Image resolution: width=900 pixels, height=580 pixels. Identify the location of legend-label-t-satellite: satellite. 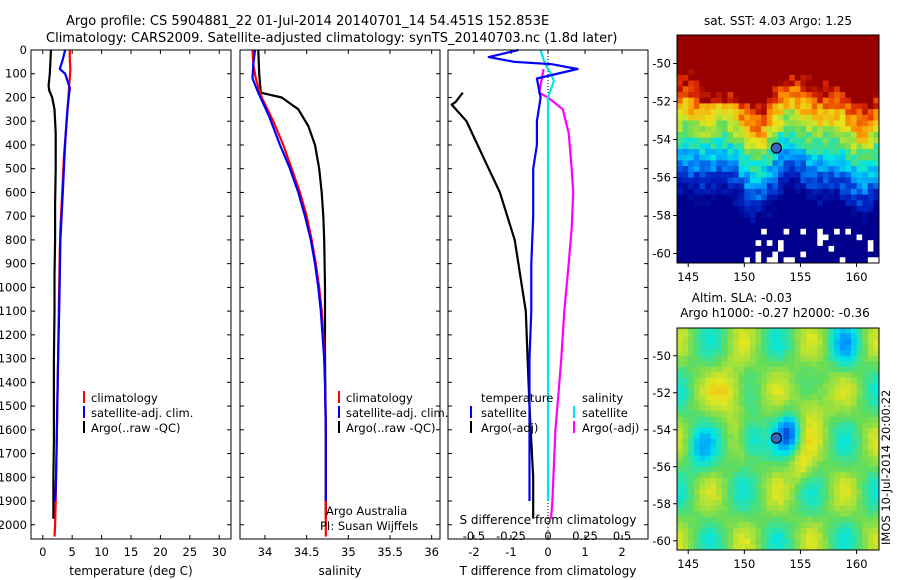
(504, 413).